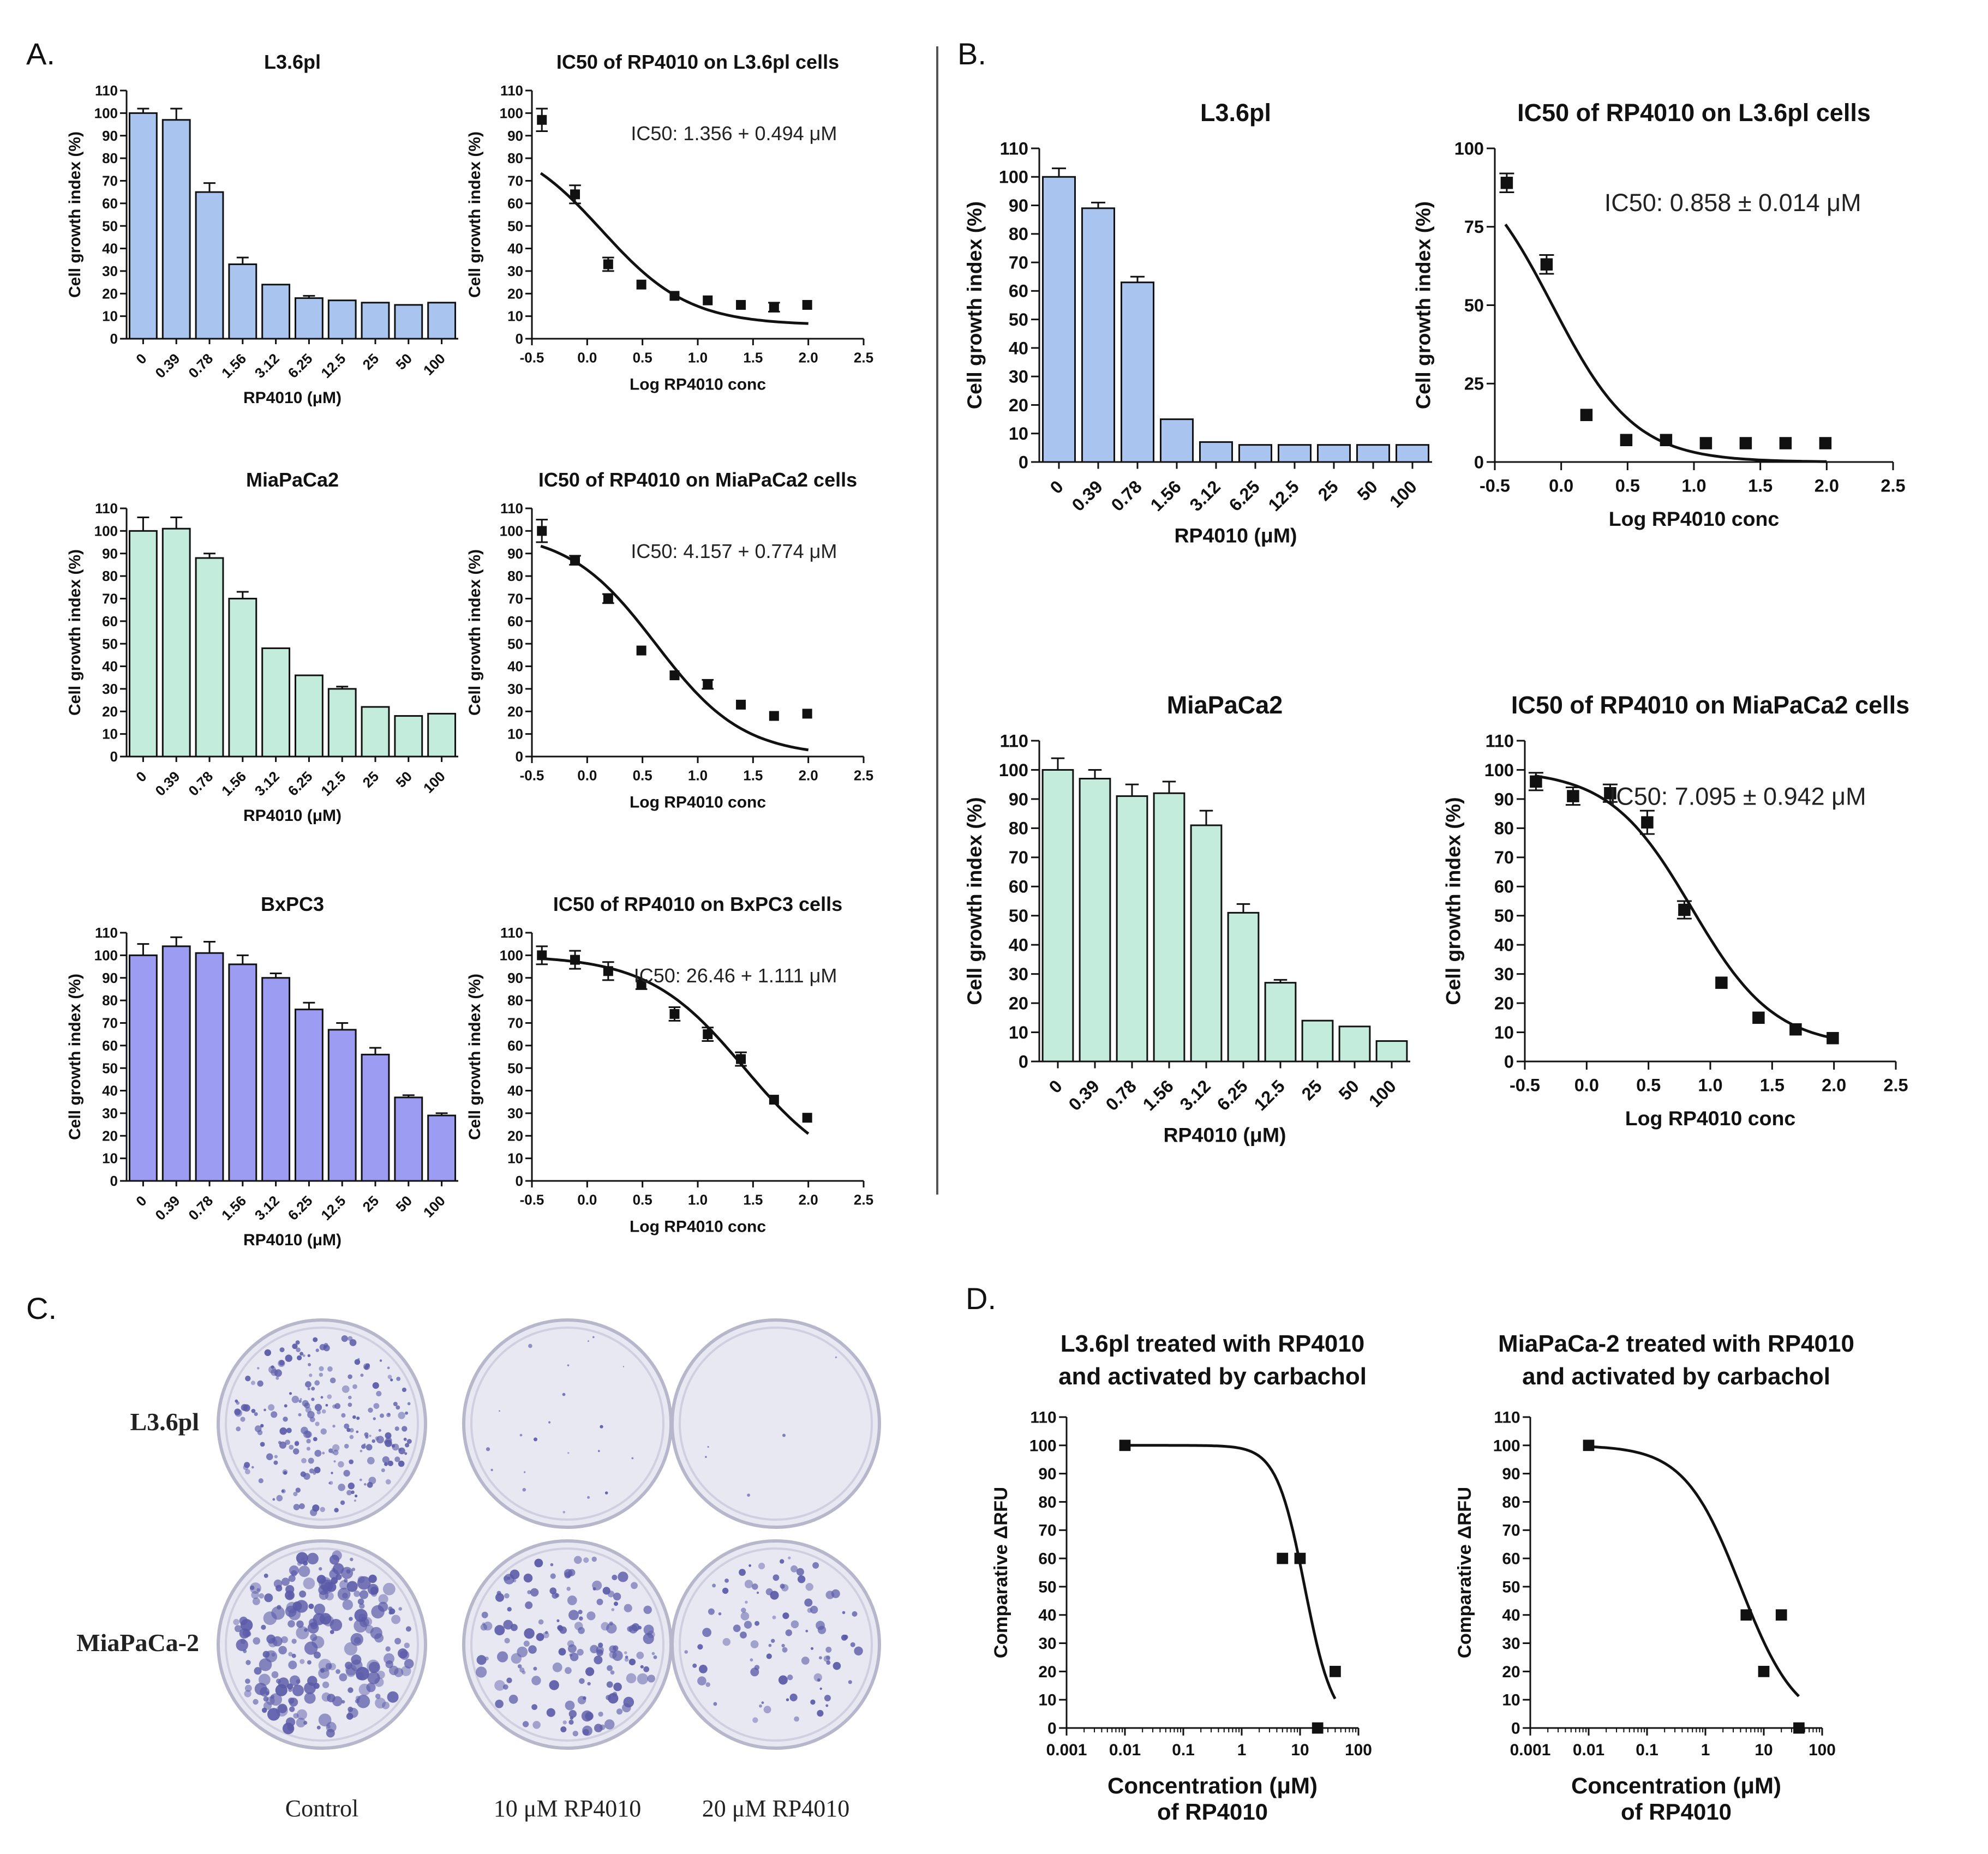  What do you see at coordinates (110, 689) in the screenshot?
I see `y-tick-label: 30` at bounding box center [110, 689].